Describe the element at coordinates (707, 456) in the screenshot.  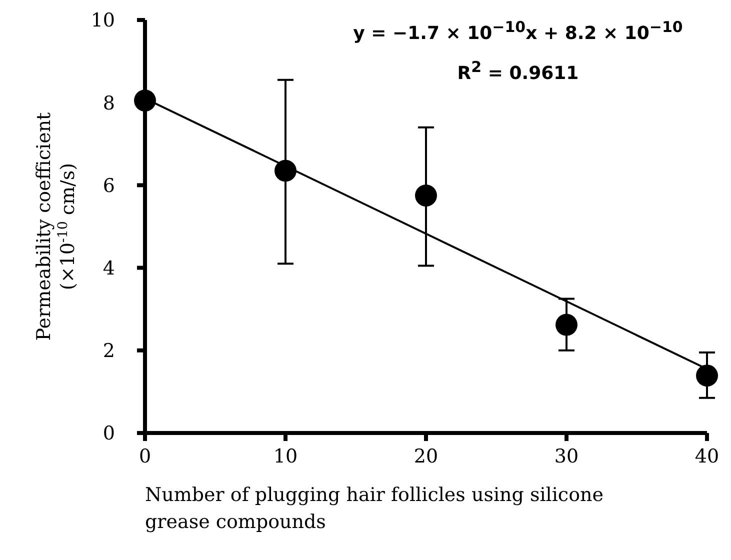
I see `x-tick-label: 40` at that location.